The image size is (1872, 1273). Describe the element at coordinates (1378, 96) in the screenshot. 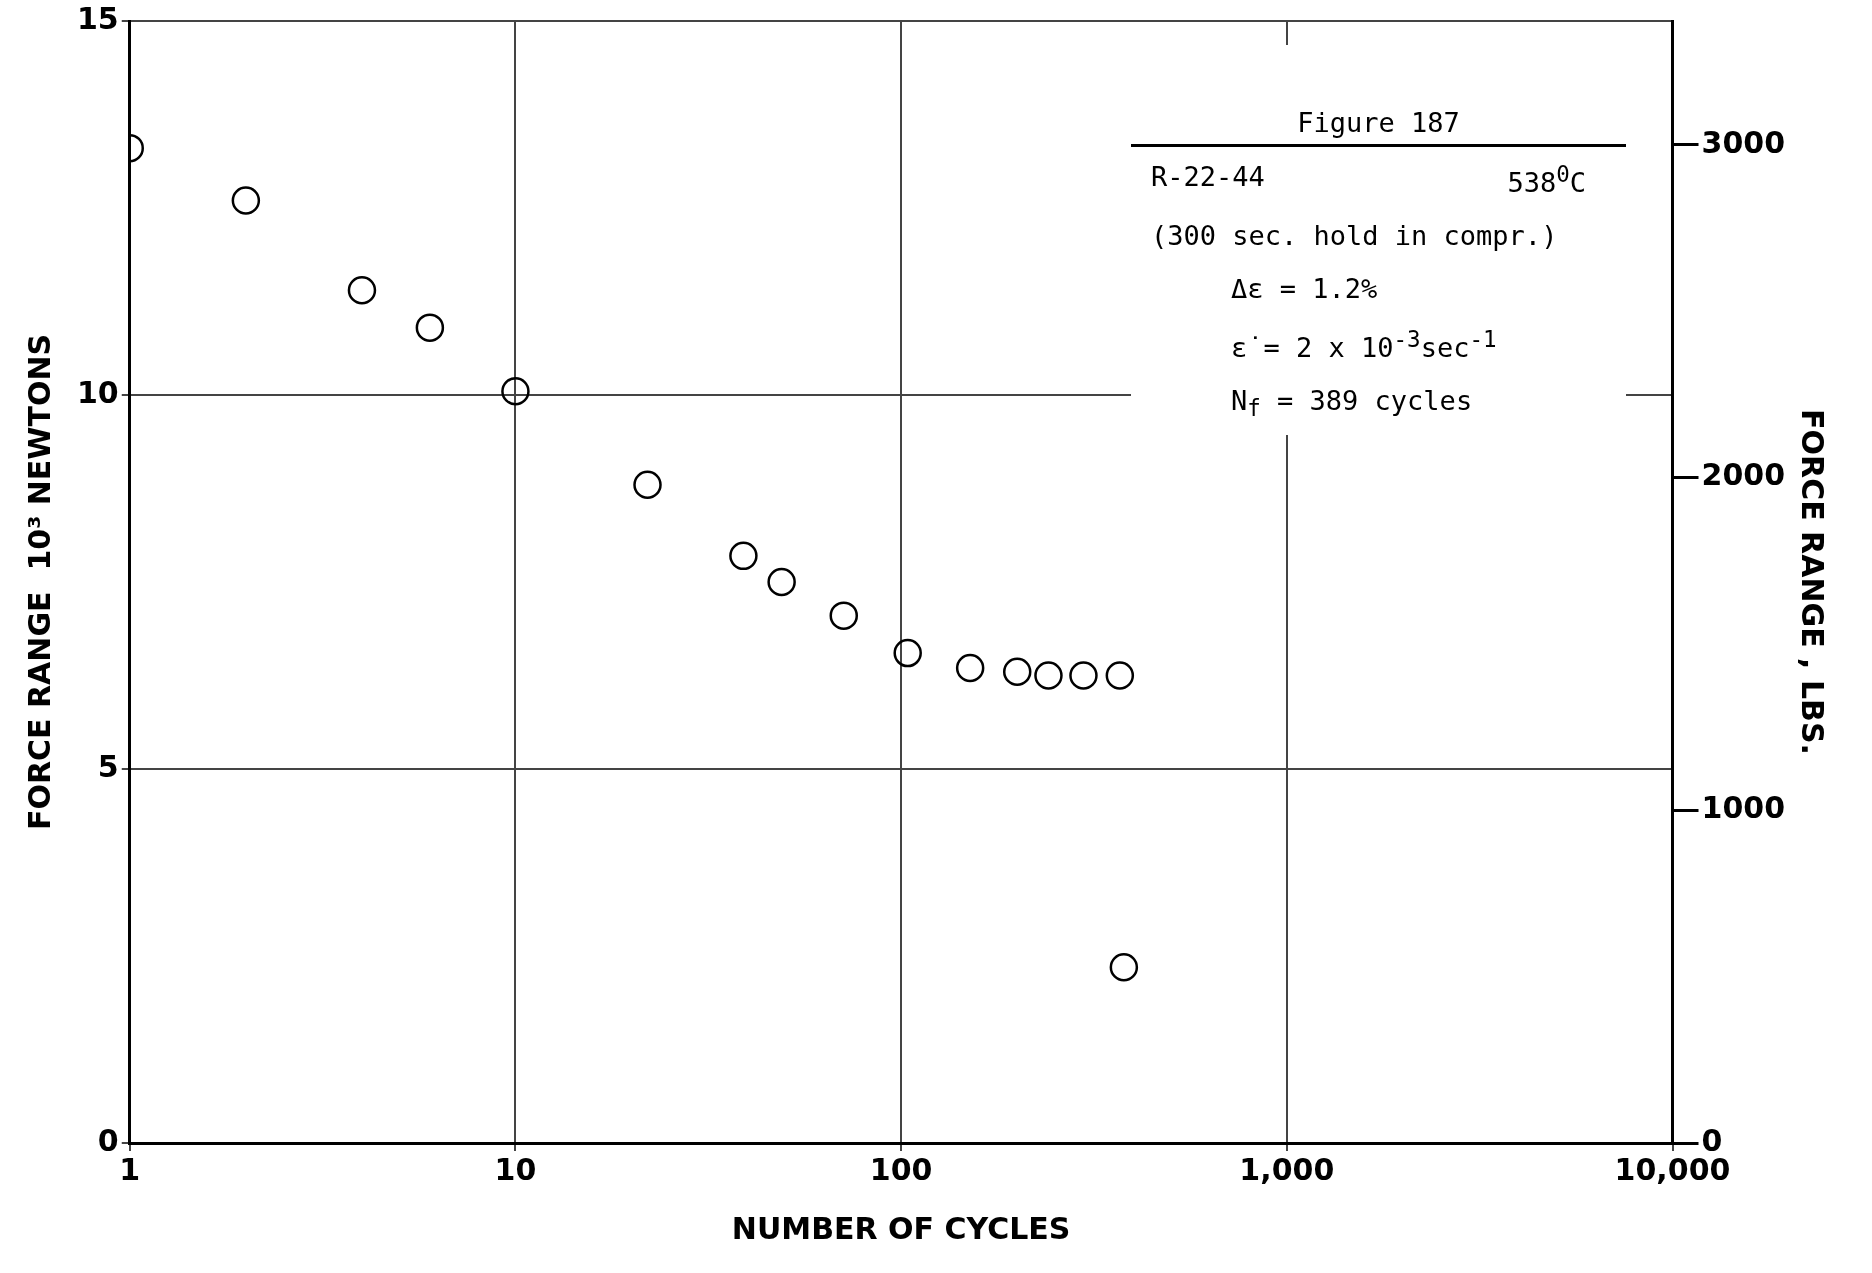

I see `annotation: Figure 187` at that location.